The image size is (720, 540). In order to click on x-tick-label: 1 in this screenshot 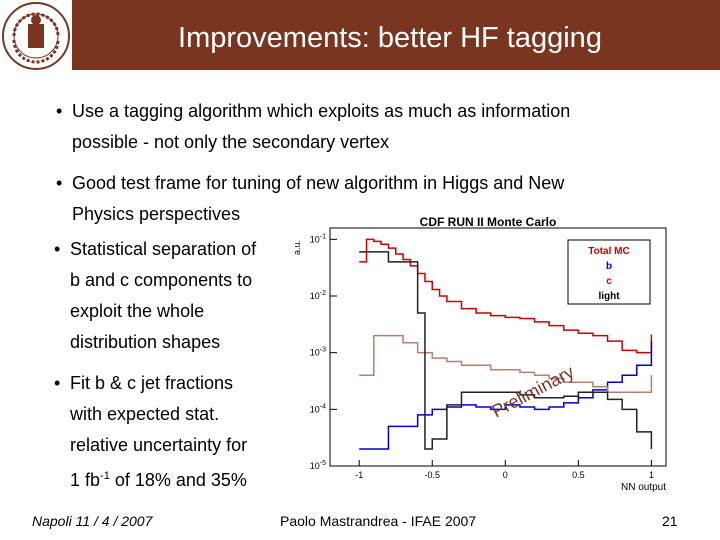, I will do `click(651, 475)`.